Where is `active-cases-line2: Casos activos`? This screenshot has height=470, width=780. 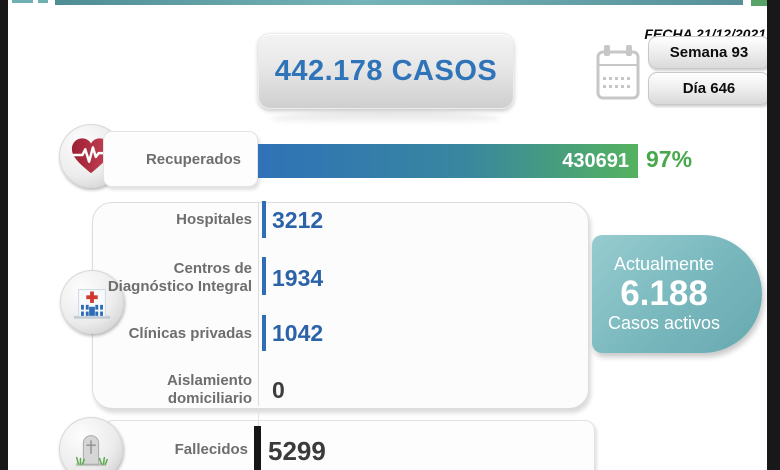
active-cases-line2: Casos activos is located at coordinates (664, 323).